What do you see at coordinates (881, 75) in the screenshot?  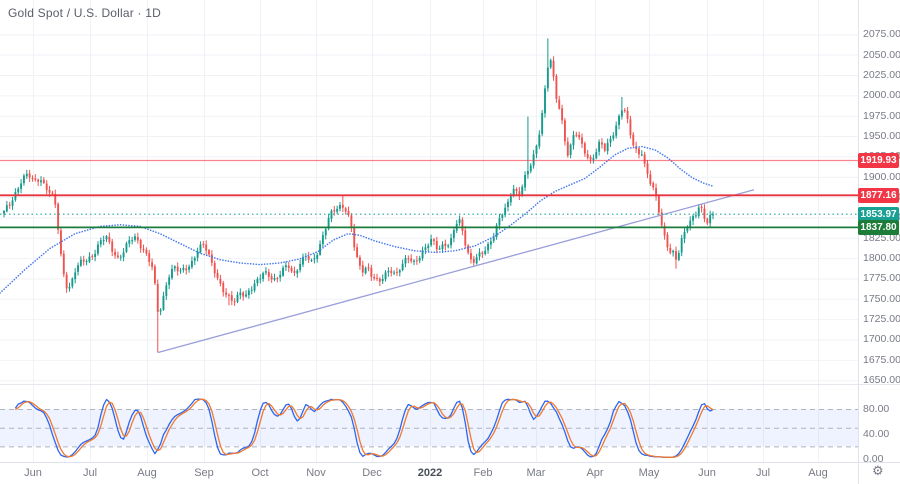 I see `price-tick-label: 2025.00` at bounding box center [881, 75].